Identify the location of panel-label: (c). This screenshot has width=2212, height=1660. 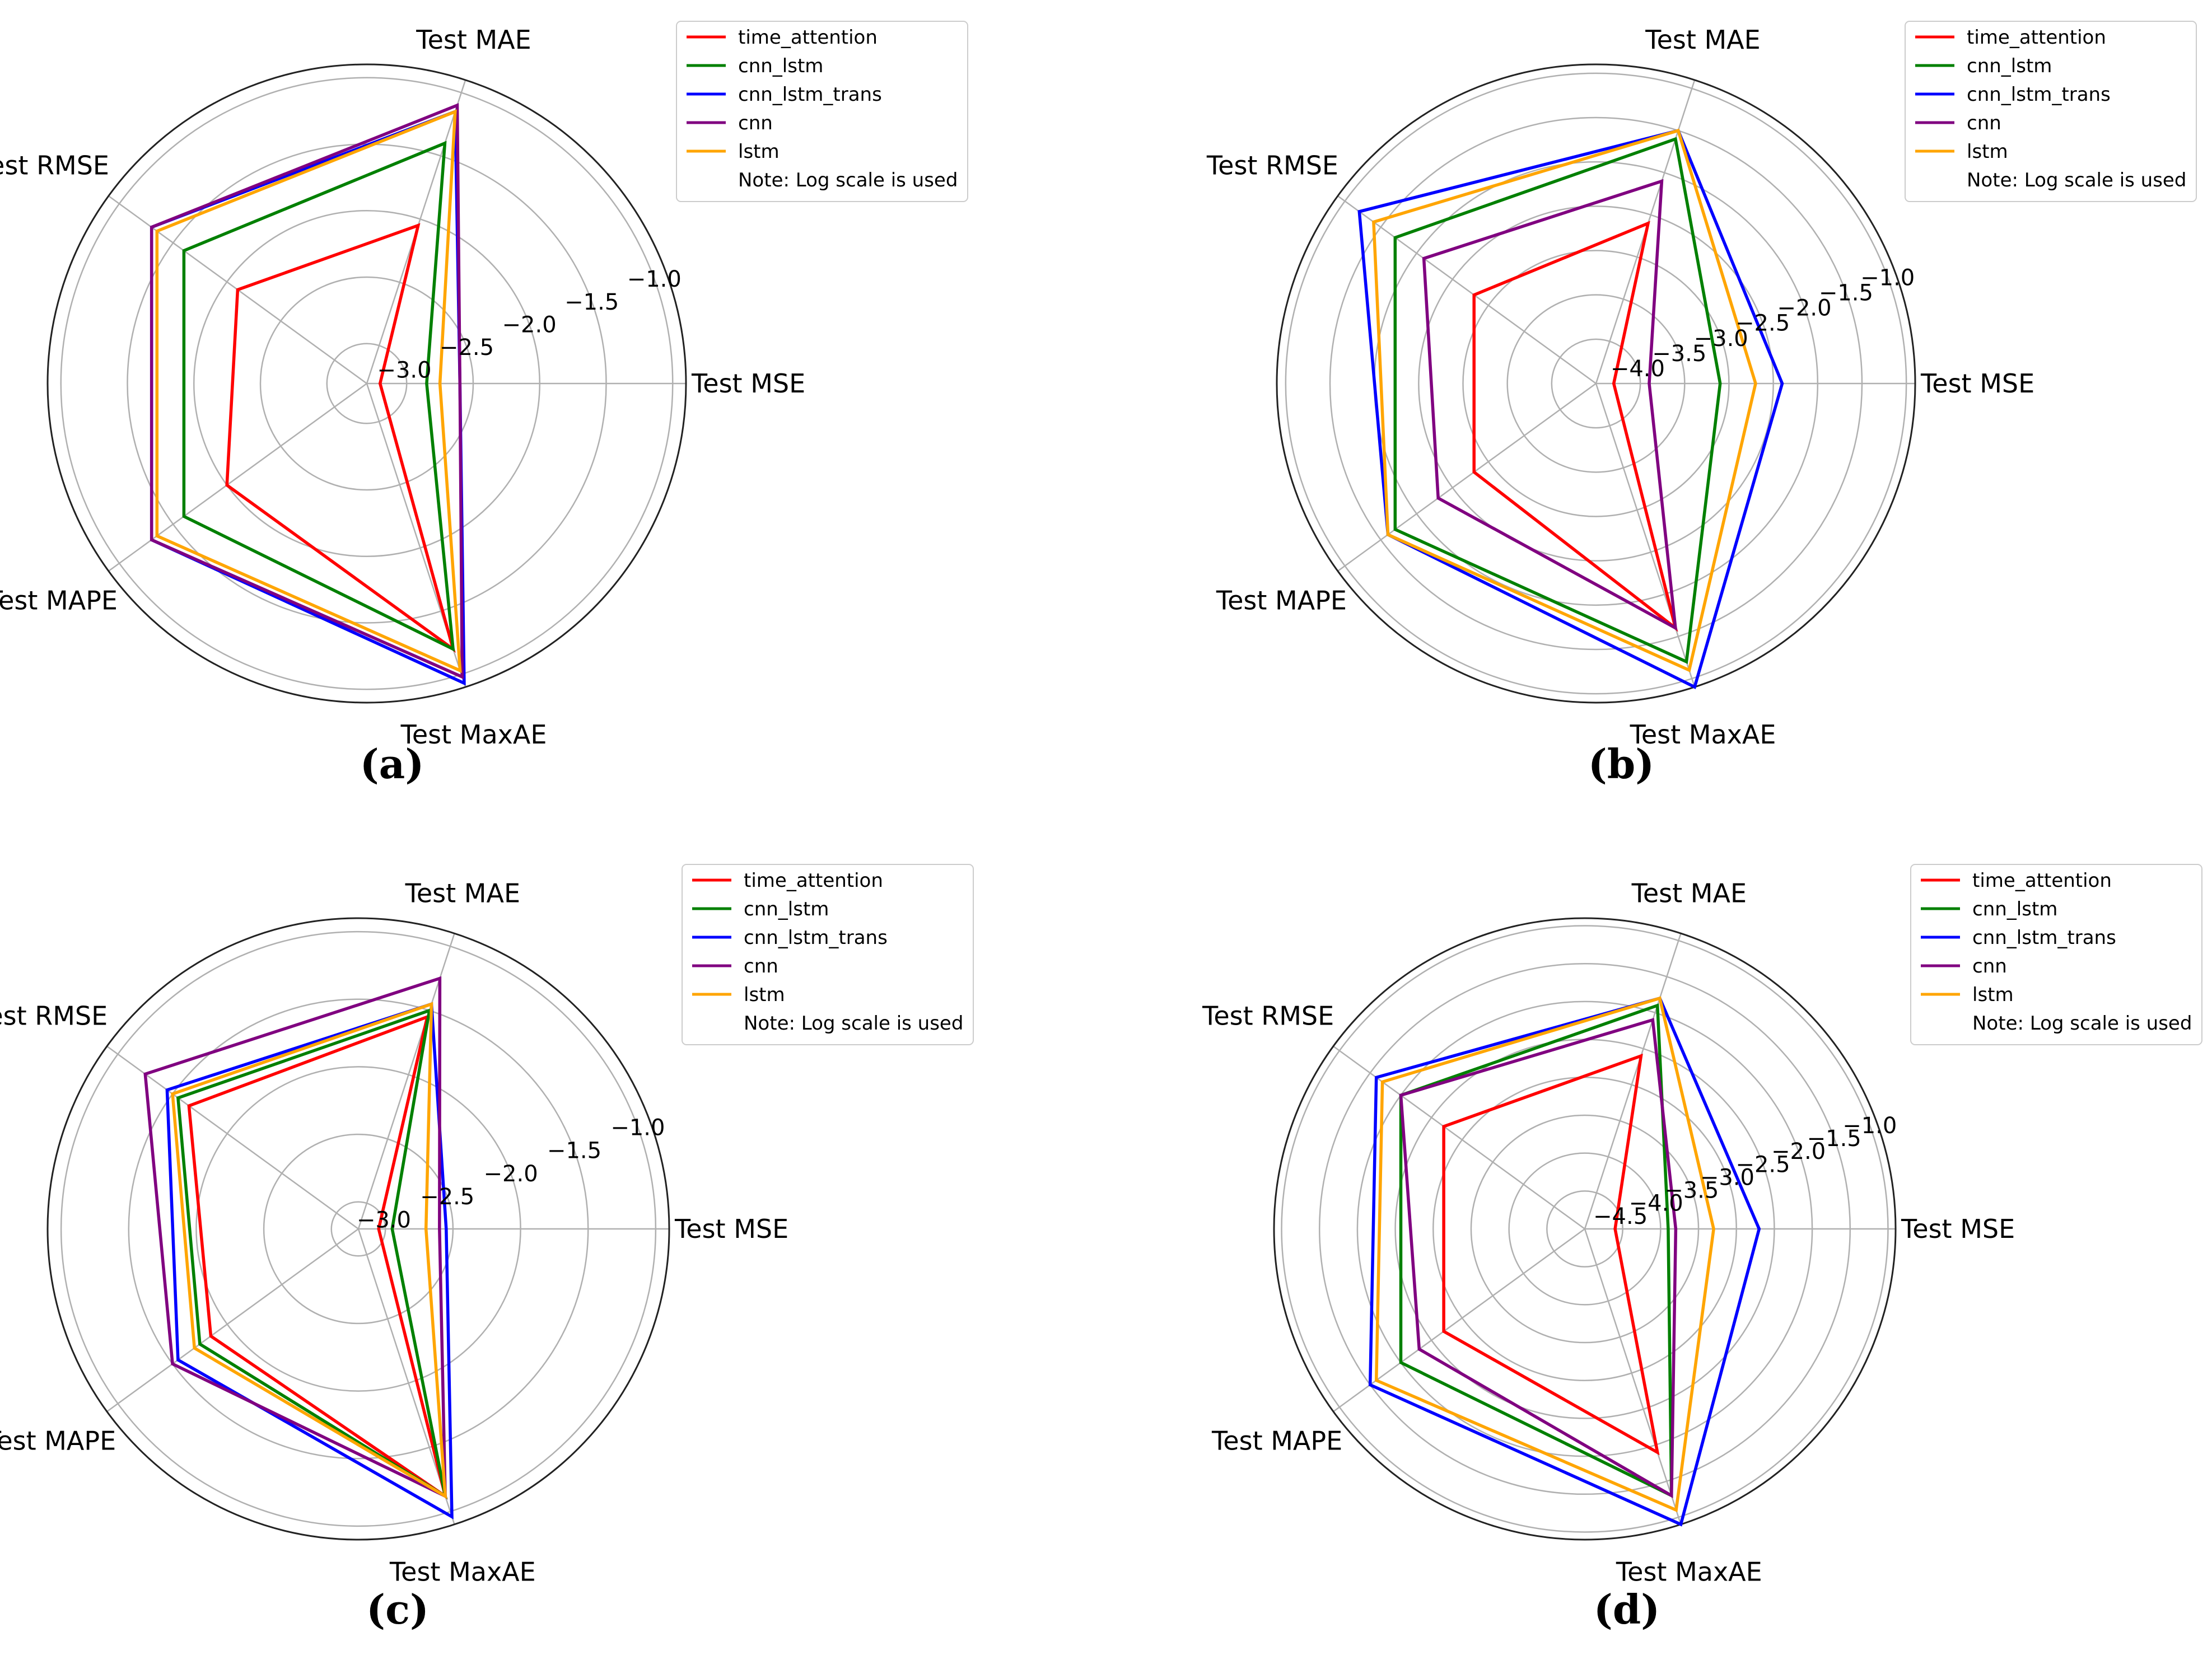
(398, 1609).